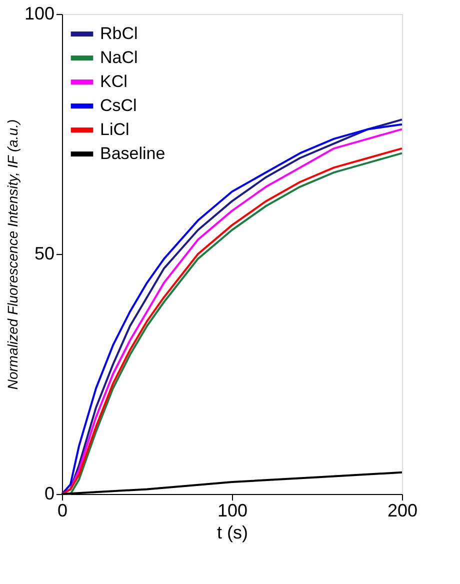 The width and height of the screenshot is (460, 584). Describe the element at coordinates (232, 510) in the screenshot. I see `x-tick-label: 100` at that location.